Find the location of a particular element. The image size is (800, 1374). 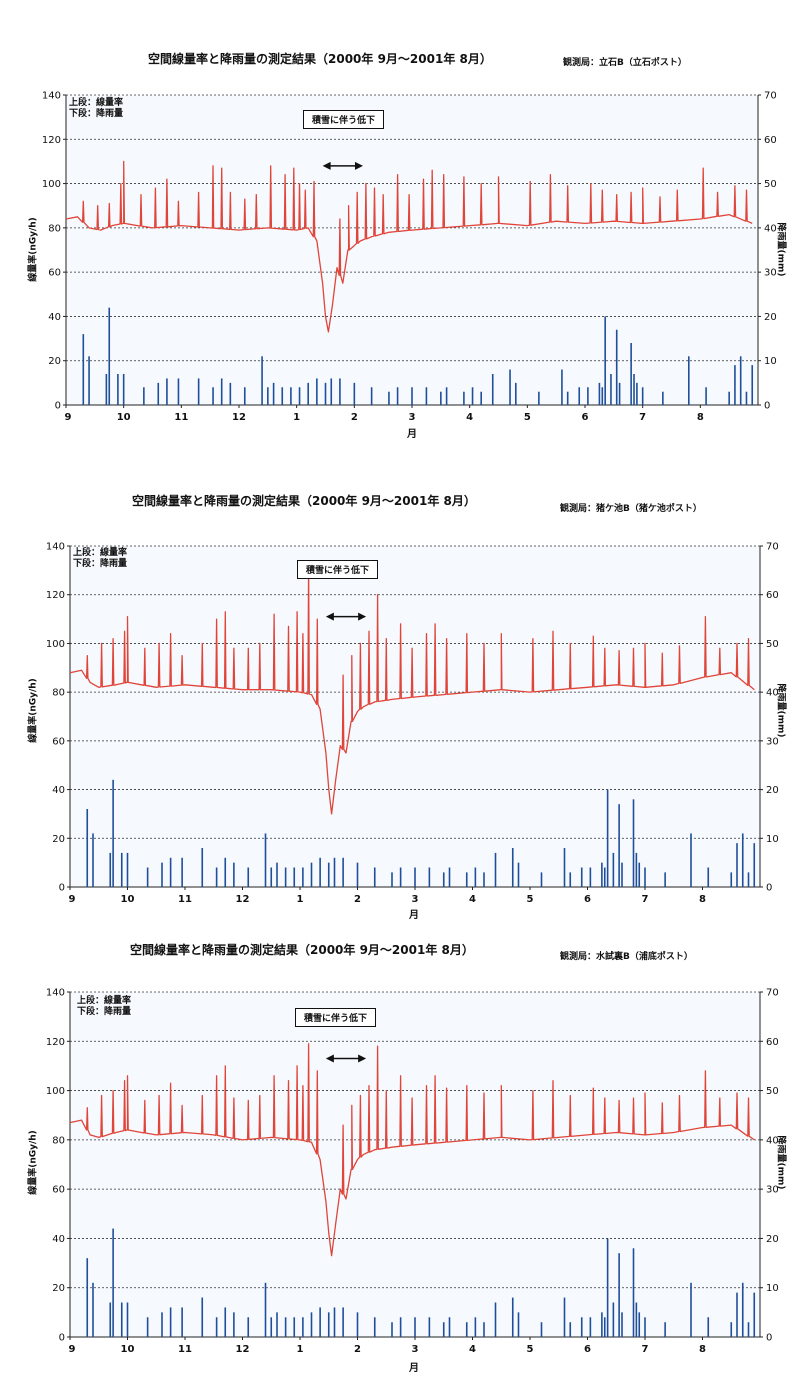

x-tick-label: 11 is located at coordinates (185, 899).